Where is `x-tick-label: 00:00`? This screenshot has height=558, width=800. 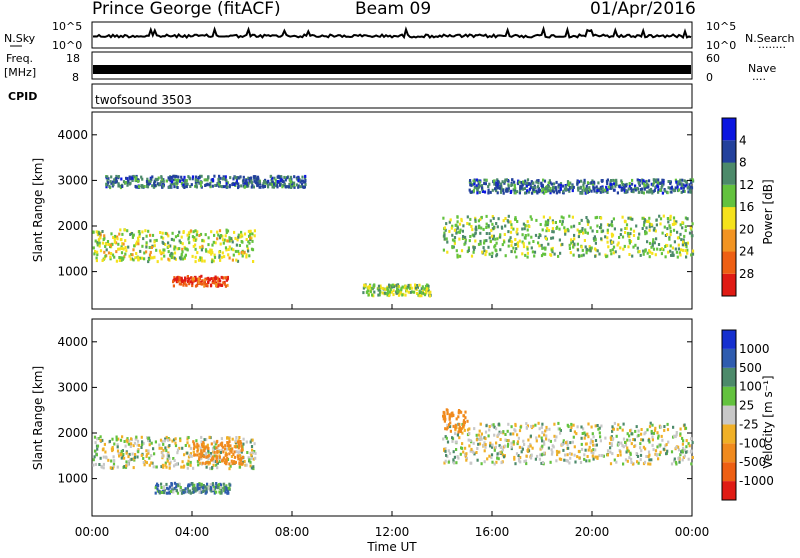
x-tick-label: 00:00 is located at coordinates (692, 532).